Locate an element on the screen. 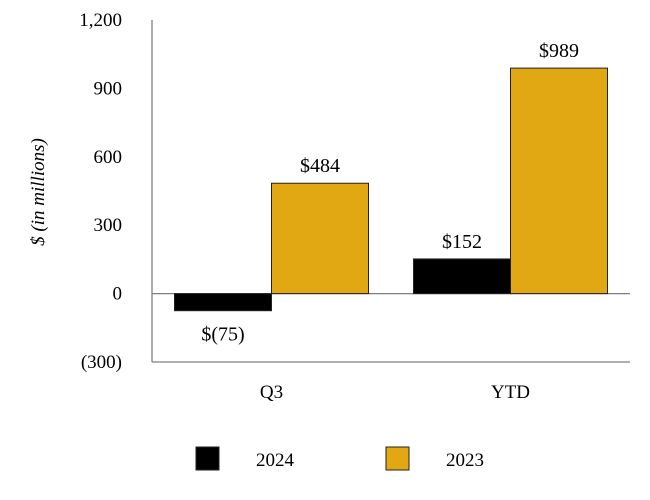  y-tick-label: 900 is located at coordinates (108, 88).